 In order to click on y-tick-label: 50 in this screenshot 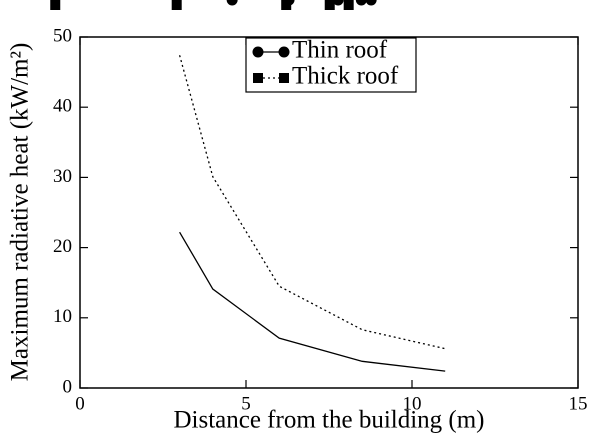, I will do `click(62, 35)`.